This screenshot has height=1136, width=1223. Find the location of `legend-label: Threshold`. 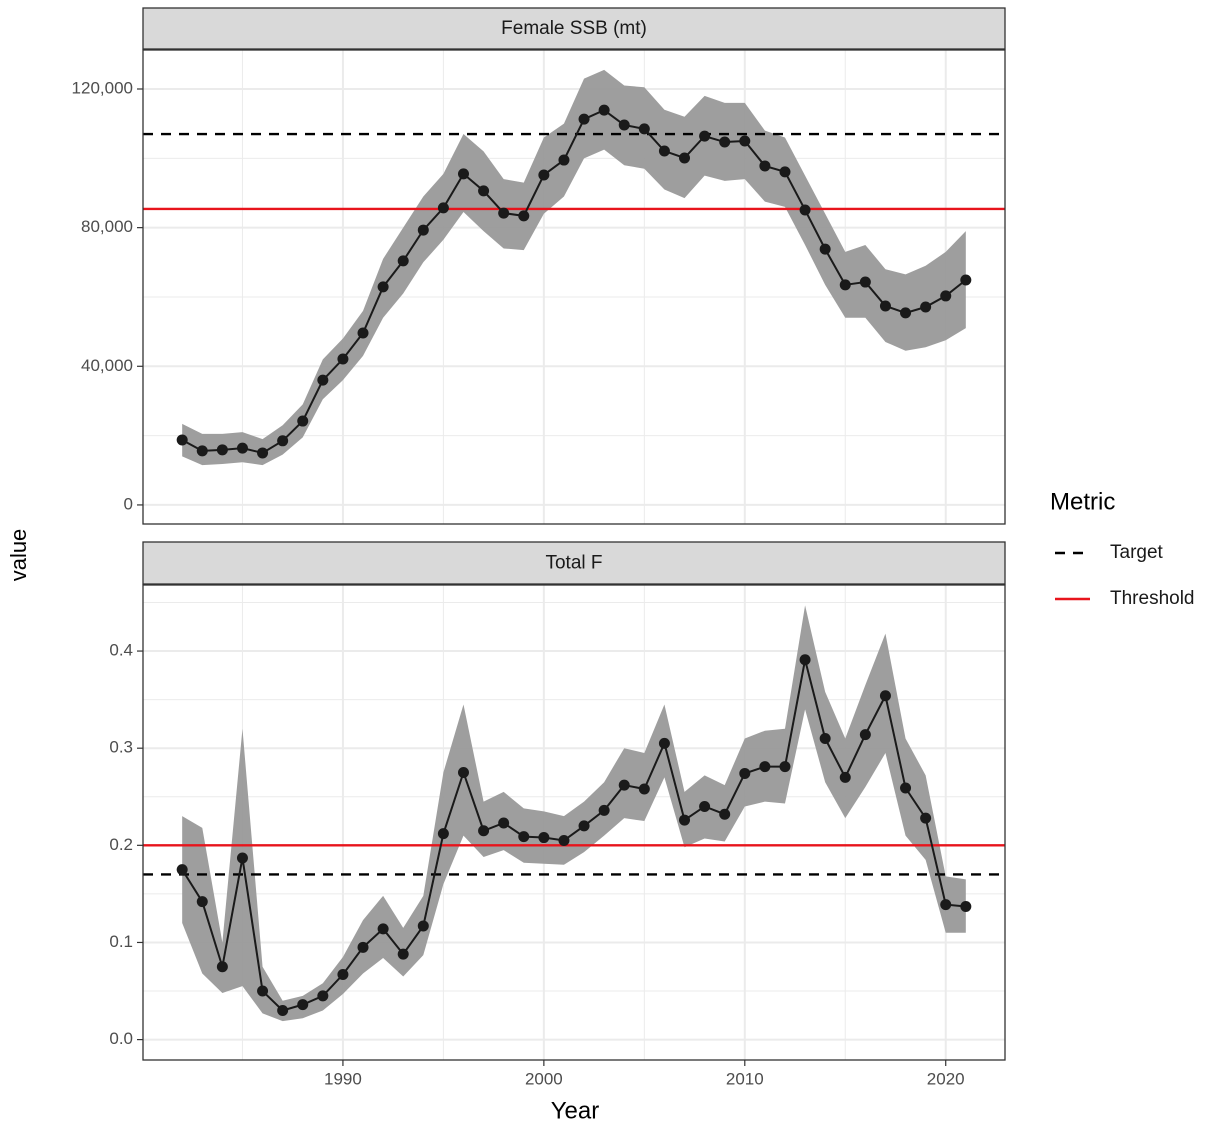

legend-label: Threshold is located at coordinates (1152, 598).